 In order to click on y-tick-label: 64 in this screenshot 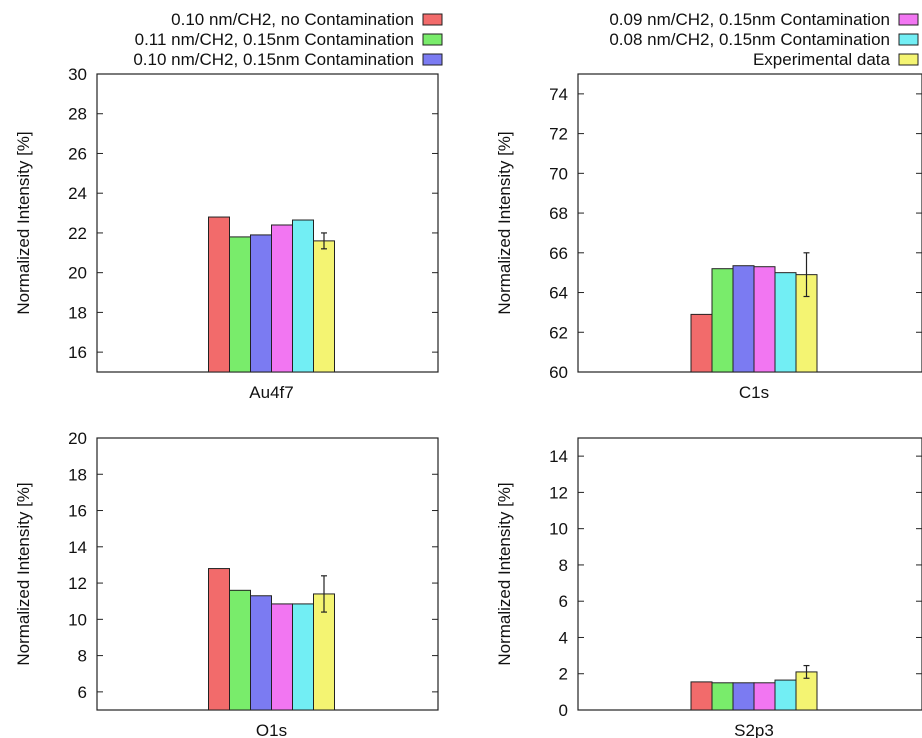, I will do `click(558, 293)`.